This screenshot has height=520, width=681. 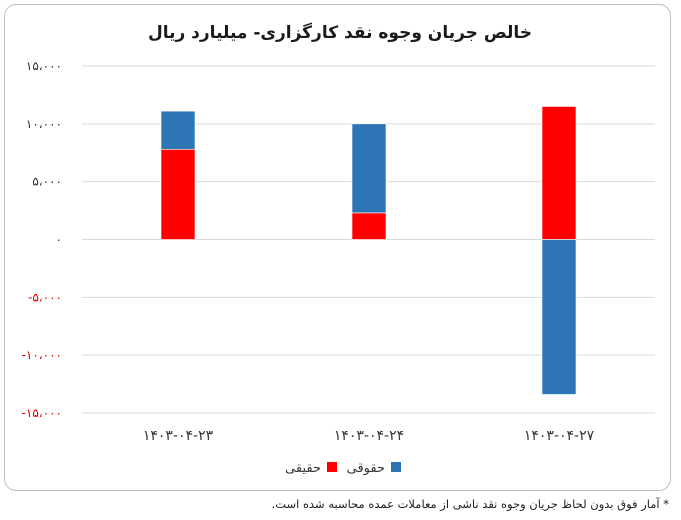 I want to click on y-tick-label: -۵،۰۰۰, so click(x=45, y=297).